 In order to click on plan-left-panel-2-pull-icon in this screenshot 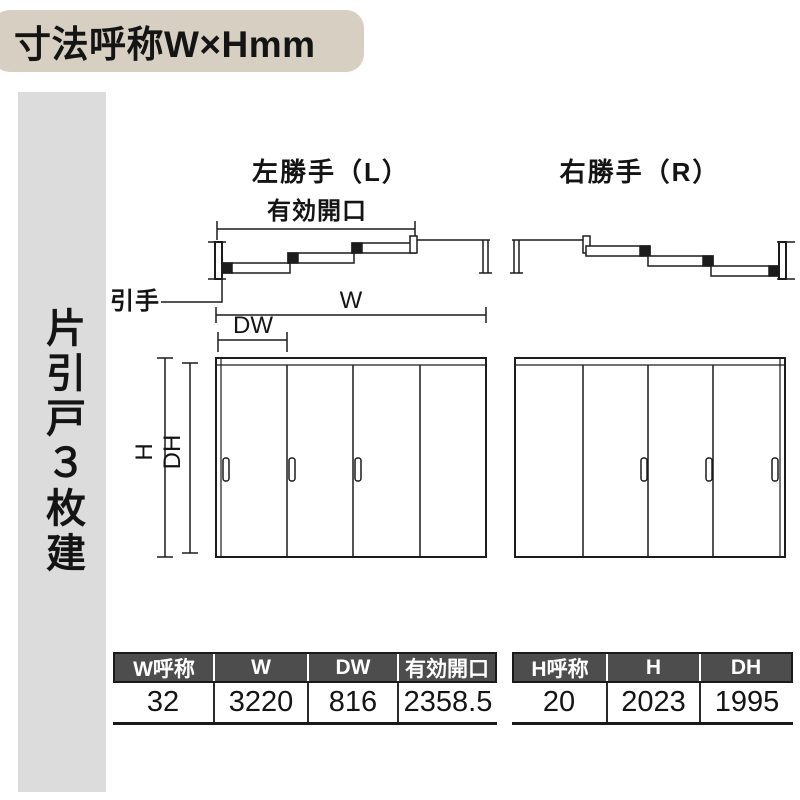, I will do `click(293, 258)`.